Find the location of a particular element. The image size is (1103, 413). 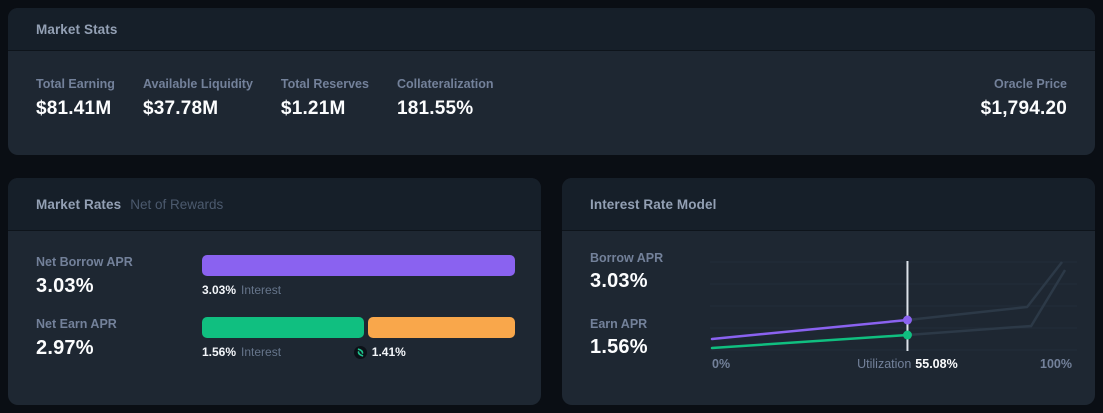

chart-x-axis: 0% Utilization 55.08% 100% is located at coordinates (894, 364).